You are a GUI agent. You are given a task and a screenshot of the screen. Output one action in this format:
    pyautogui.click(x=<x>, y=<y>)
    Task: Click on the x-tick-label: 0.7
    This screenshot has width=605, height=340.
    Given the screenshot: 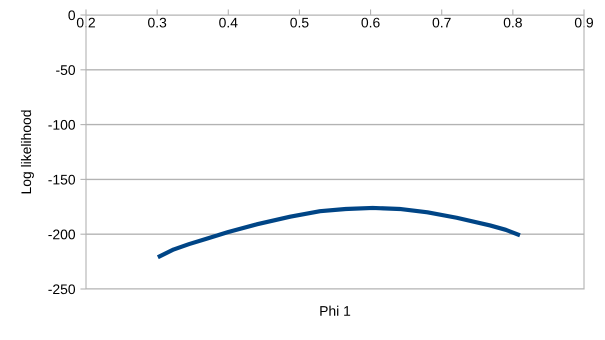 What is the action you would take?
    pyautogui.click(x=441, y=23)
    